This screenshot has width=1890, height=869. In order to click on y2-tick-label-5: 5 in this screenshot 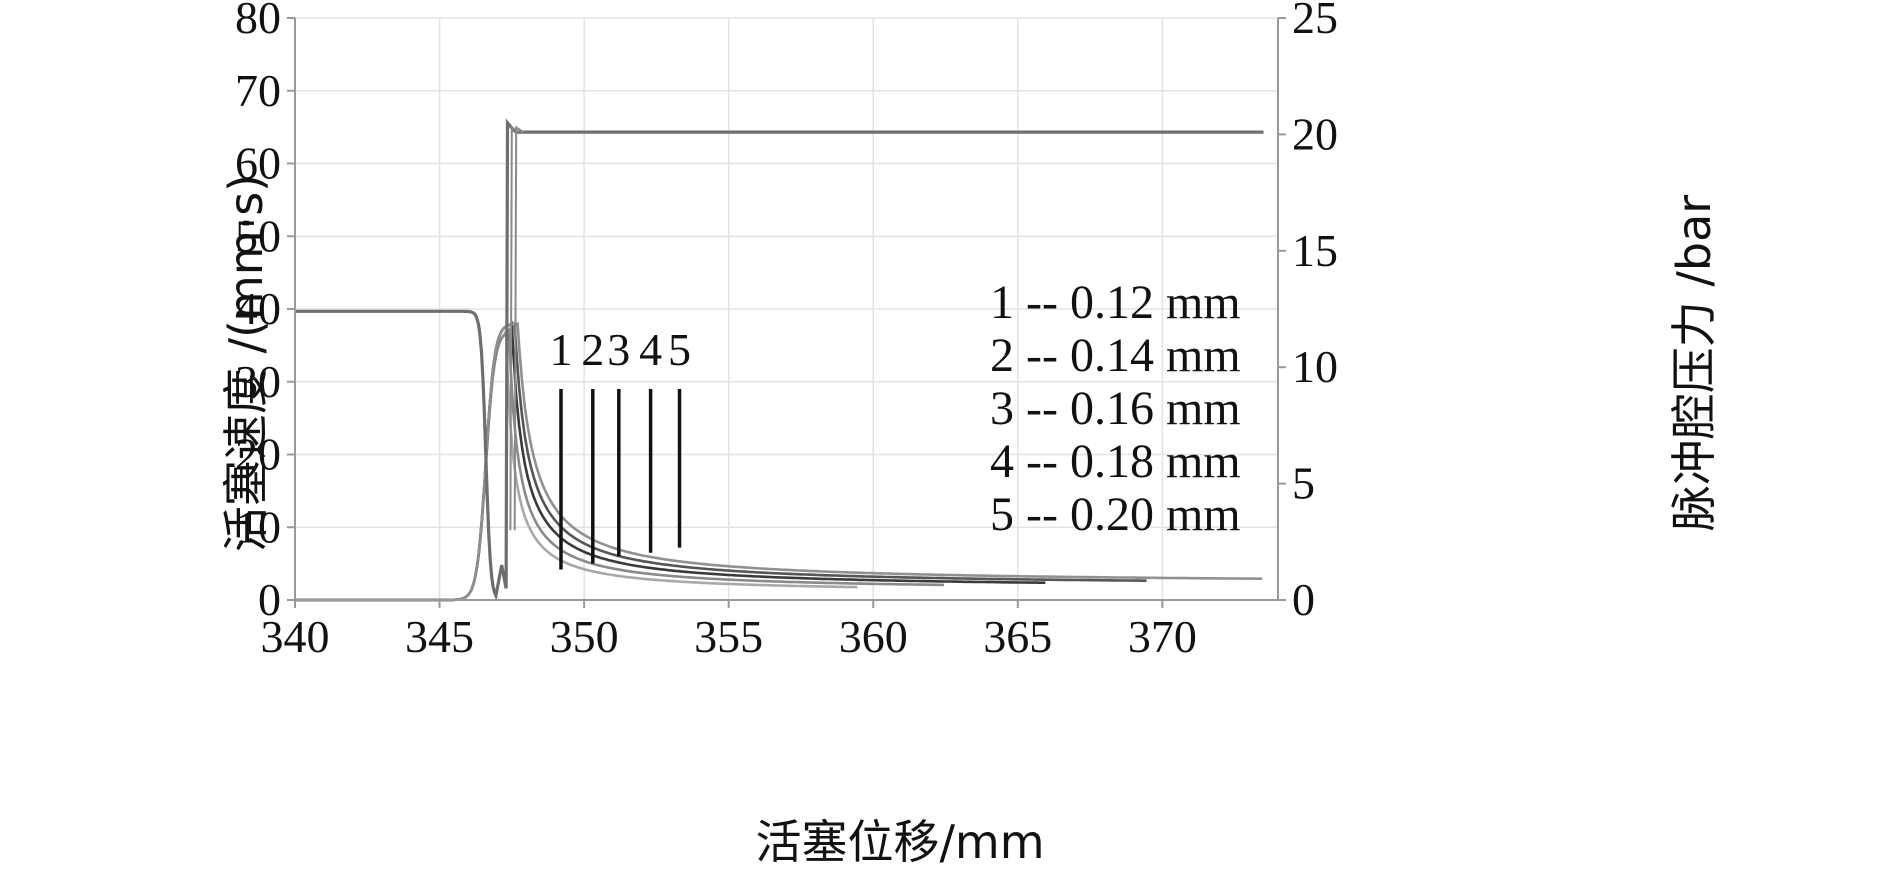, I will do `click(1303, 483)`.